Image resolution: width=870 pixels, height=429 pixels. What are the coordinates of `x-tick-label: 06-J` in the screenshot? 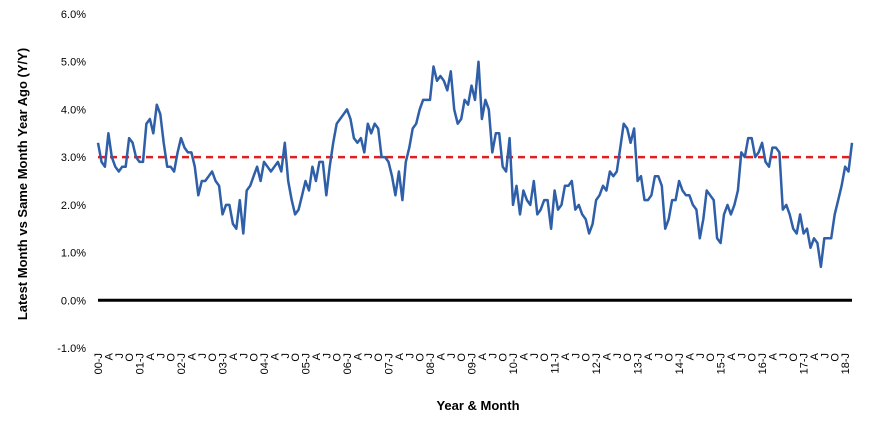 It's located at (348, 363).